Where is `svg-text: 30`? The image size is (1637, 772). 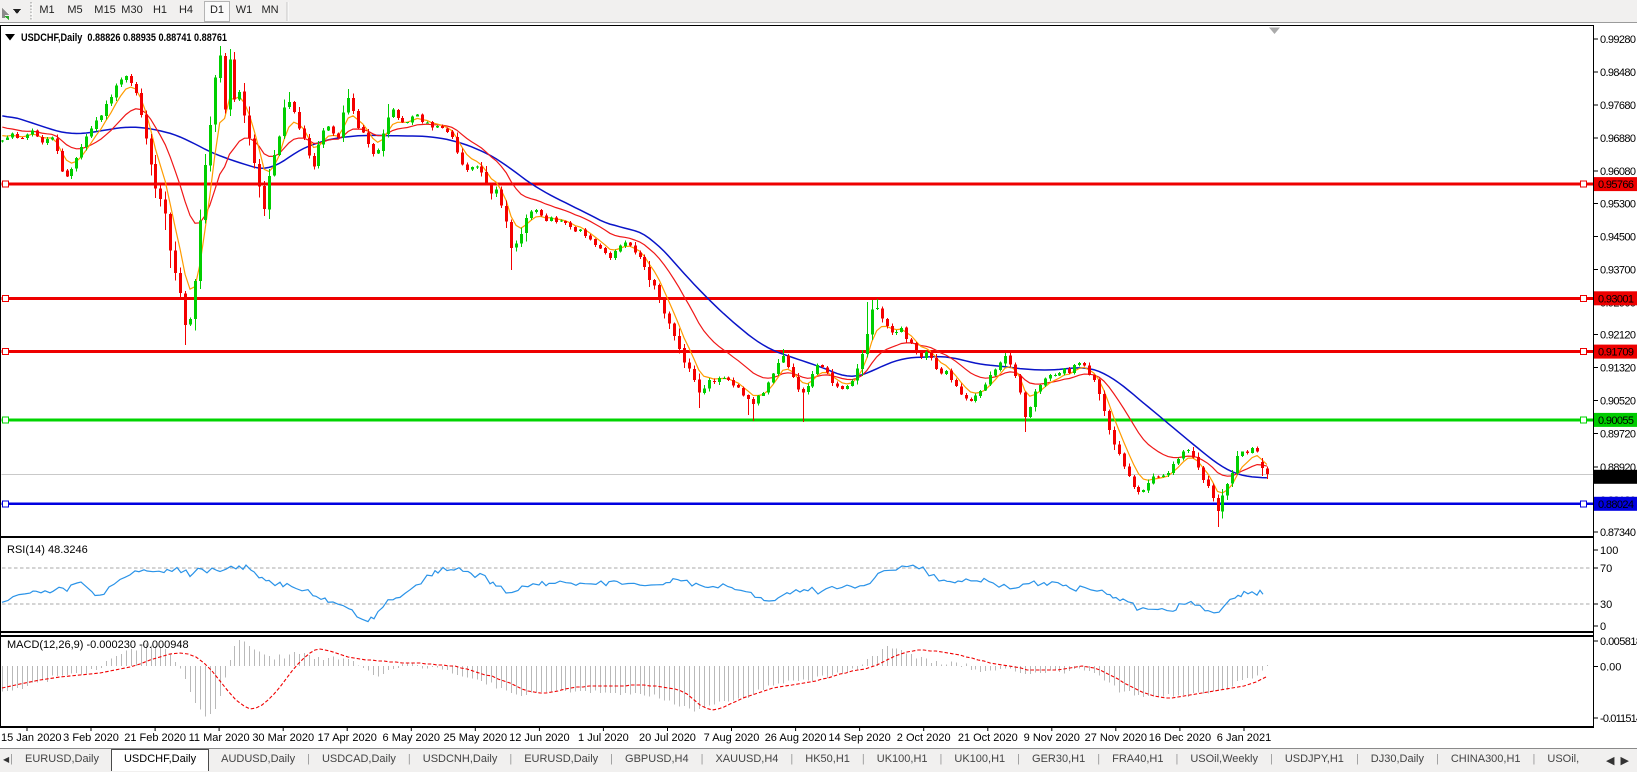
svg-text: 30 is located at coordinates (1606, 605).